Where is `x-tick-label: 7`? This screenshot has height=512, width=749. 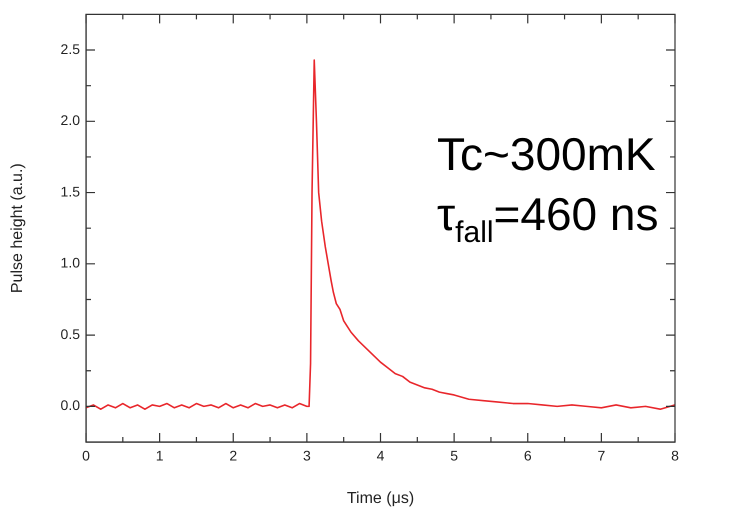 x-tick-label: 7 is located at coordinates (601, 455).